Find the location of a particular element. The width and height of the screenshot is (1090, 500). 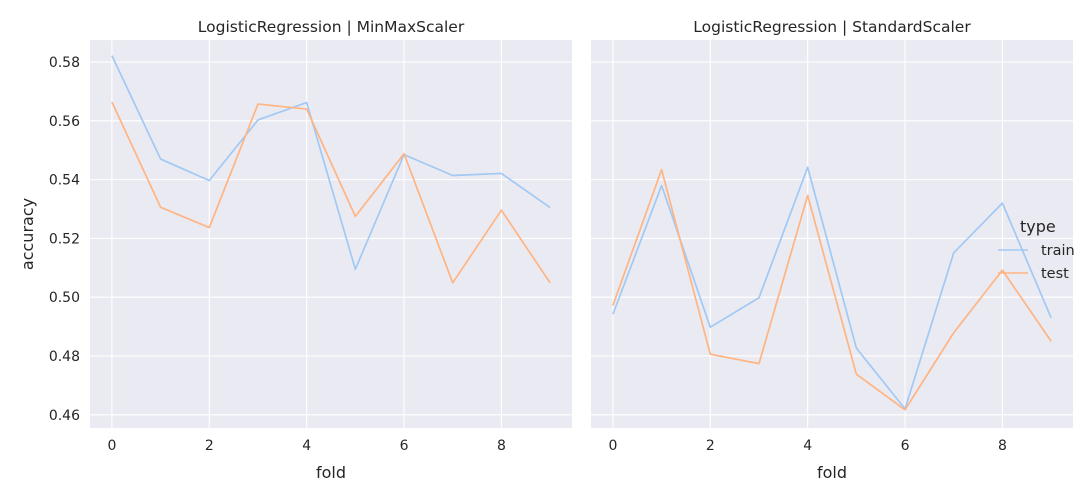

facet-title: LogisticRegression | MinMaxScaler is located at coordinates (331, 27).